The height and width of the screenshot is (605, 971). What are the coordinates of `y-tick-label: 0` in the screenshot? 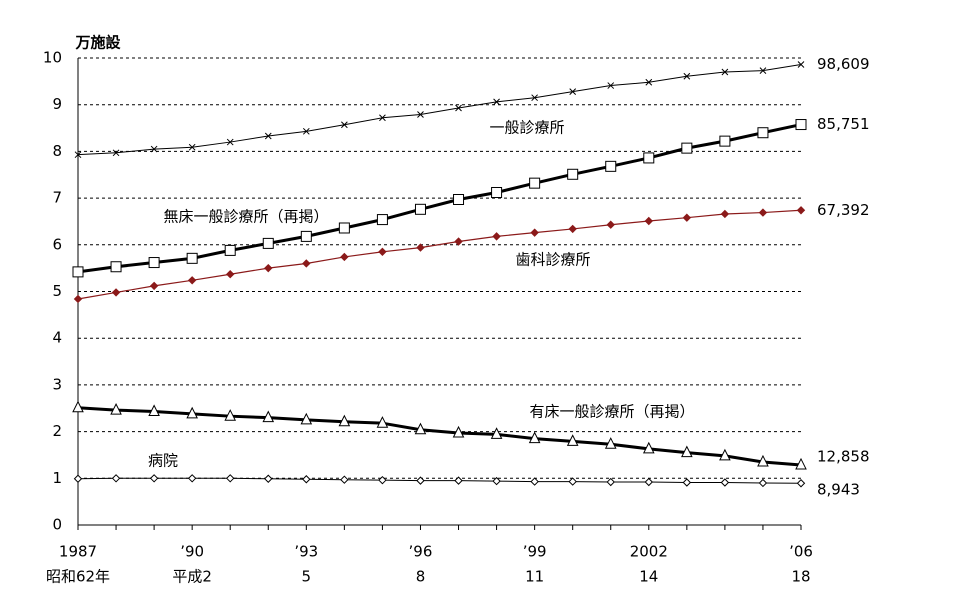 It's located at (57, 525).